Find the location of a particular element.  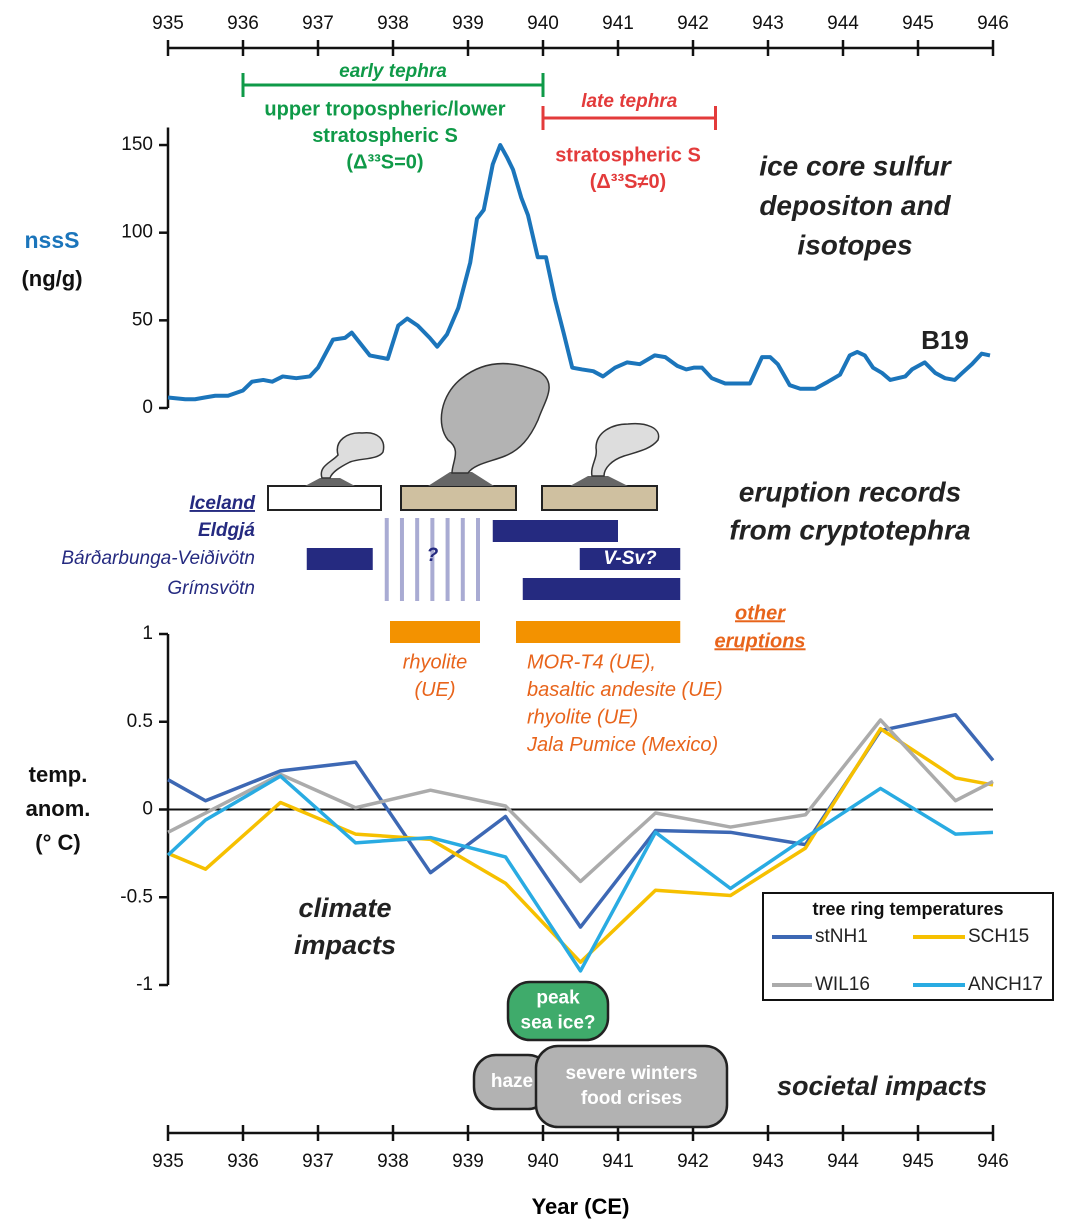

y-tick-label: 50 is located at coordinates (142, 319).